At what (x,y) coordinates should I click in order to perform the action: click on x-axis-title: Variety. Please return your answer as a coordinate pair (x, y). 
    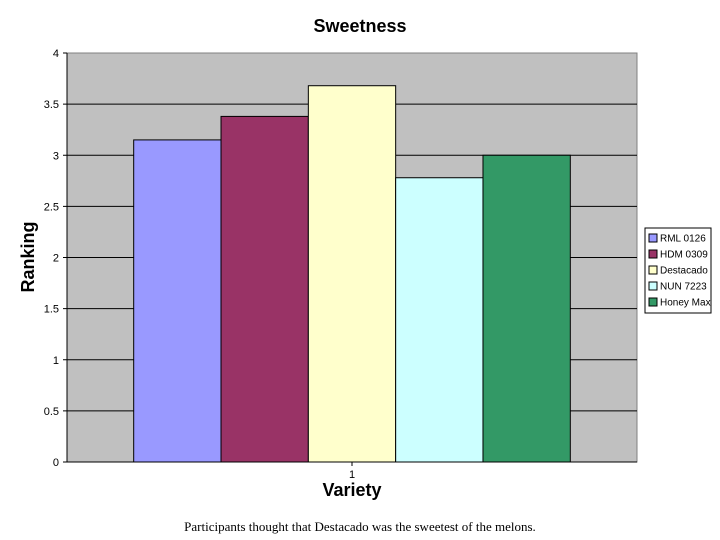
    Looking at the image, I should click on (351, 490).